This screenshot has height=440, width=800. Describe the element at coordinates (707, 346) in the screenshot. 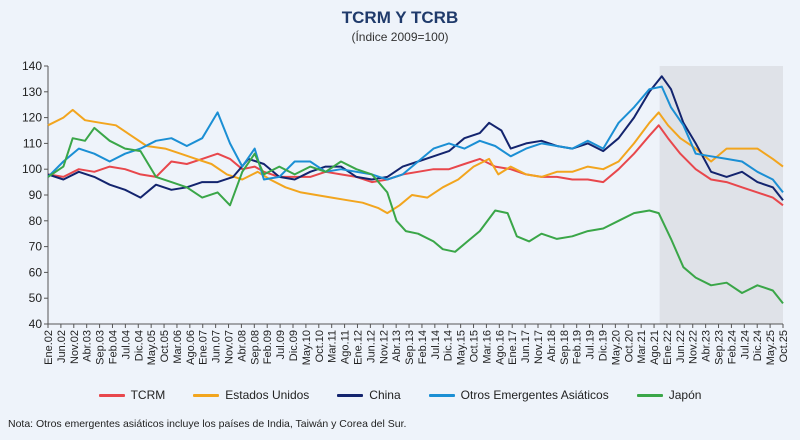

I see `x-tick-label: Abr.23` at that location.